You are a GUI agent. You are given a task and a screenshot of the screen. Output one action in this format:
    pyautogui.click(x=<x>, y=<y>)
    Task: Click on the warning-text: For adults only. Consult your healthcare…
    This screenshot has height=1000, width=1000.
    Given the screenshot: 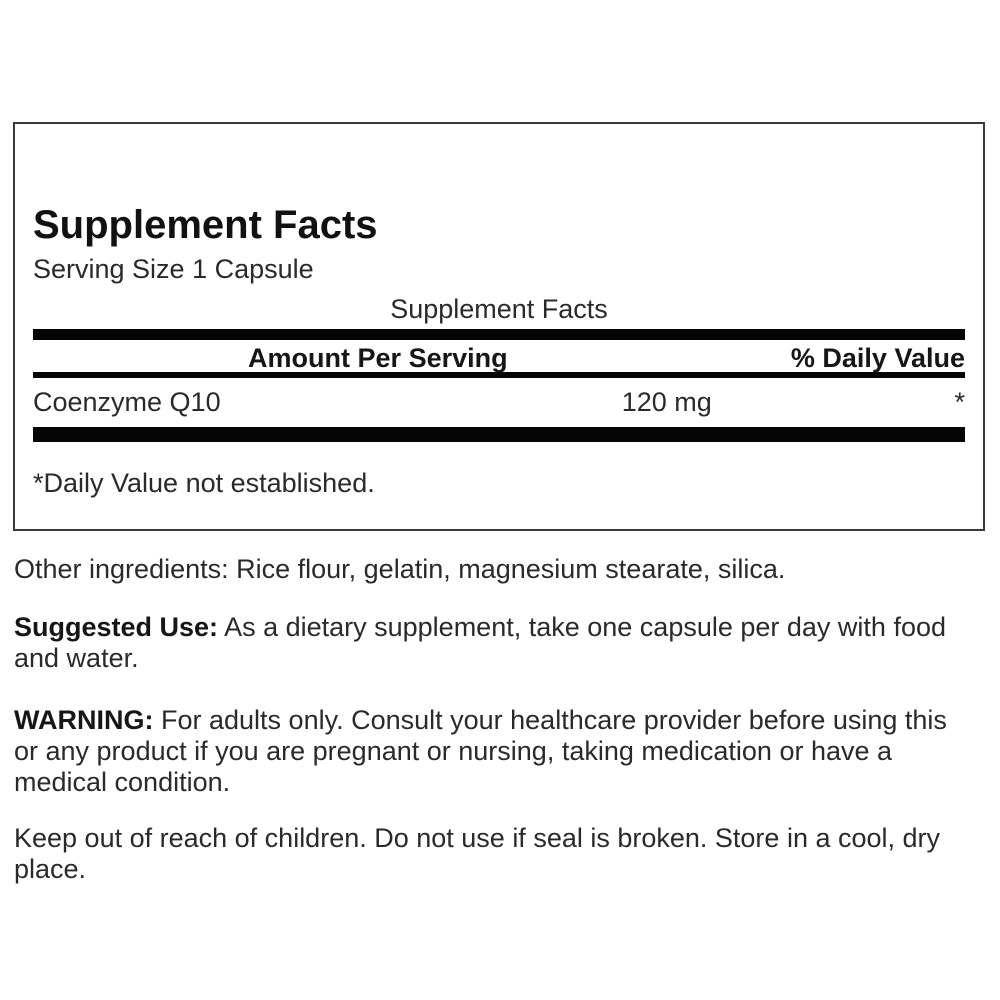 What is the action you would take?
    pyautogui.click(x=480, y=751)
    